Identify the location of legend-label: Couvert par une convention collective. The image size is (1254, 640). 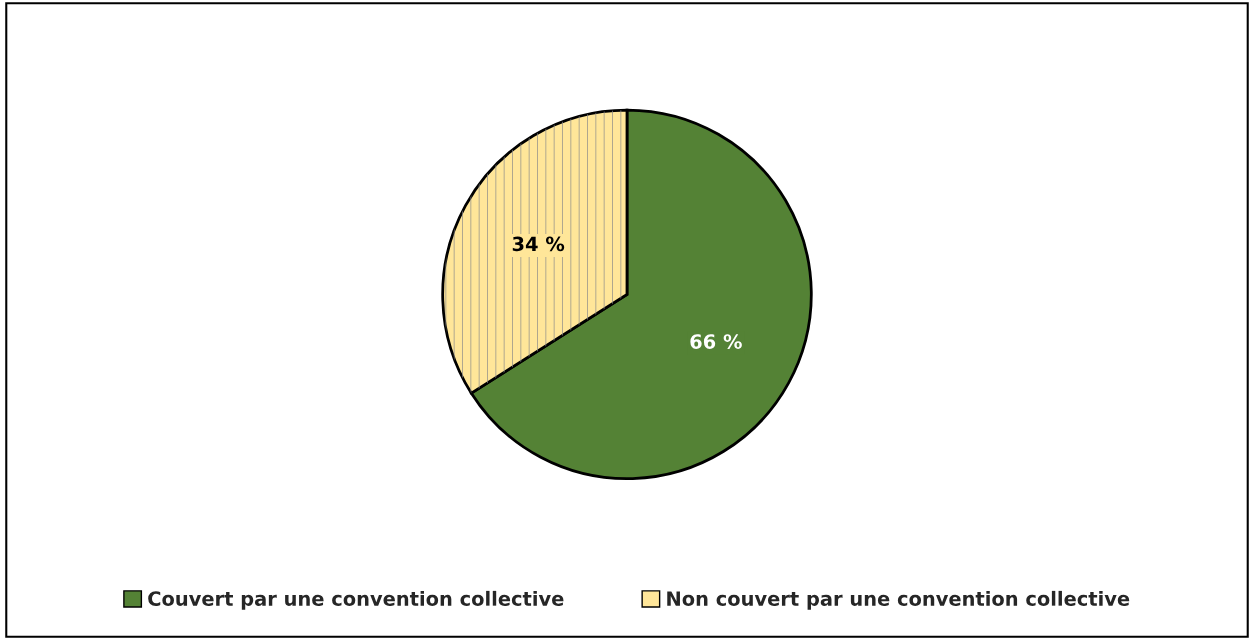
(356, 600).